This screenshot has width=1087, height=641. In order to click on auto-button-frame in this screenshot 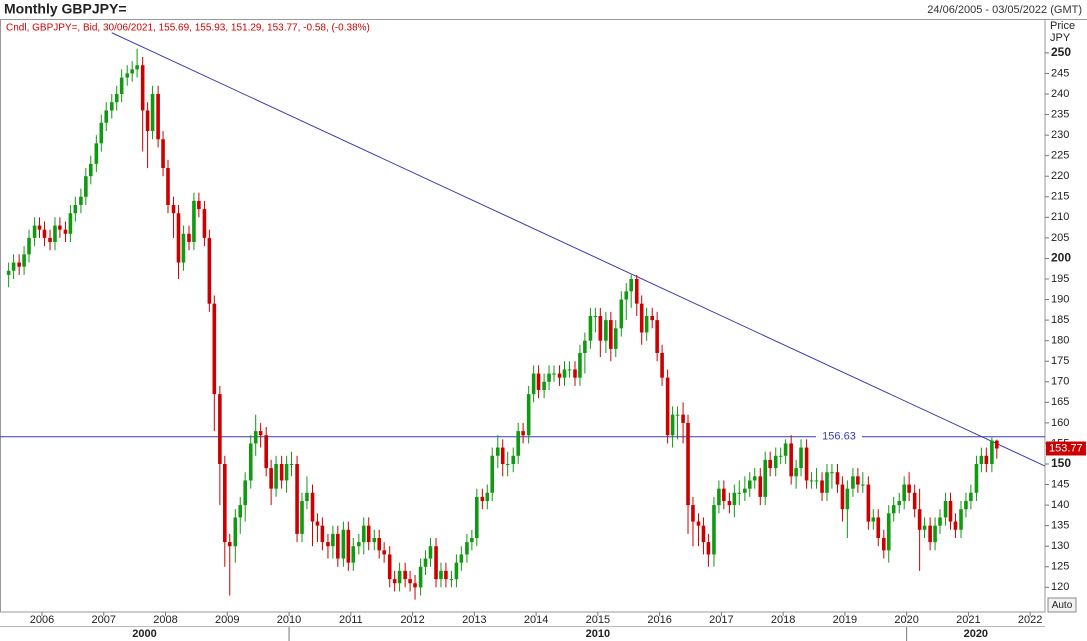, I will do `click(1062, 605)`.